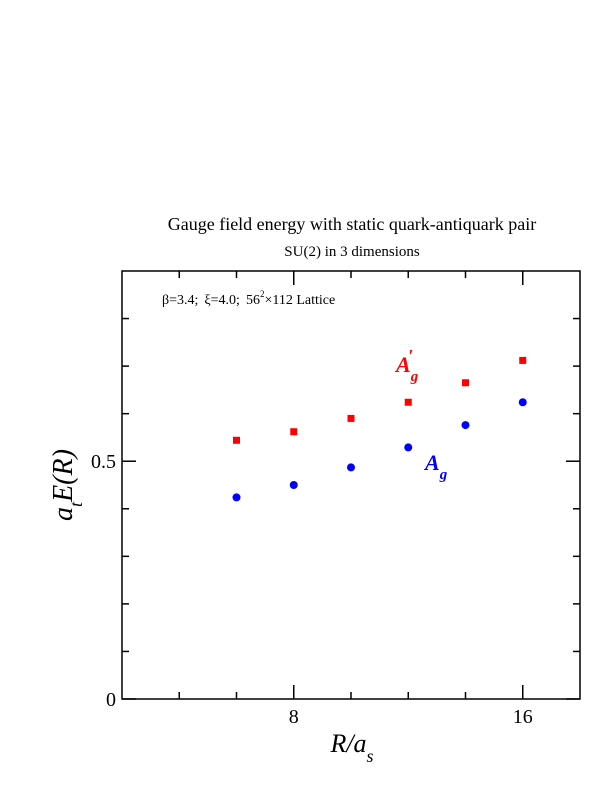  Describe the element at coordinates (431, 462) in the screenshot. I see `ag-main: A` at that location.